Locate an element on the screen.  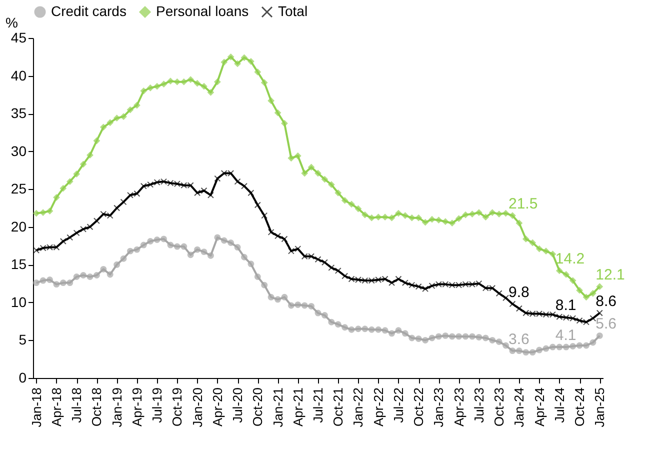
data-label: 9.8 is located at coordinates (519, 292).